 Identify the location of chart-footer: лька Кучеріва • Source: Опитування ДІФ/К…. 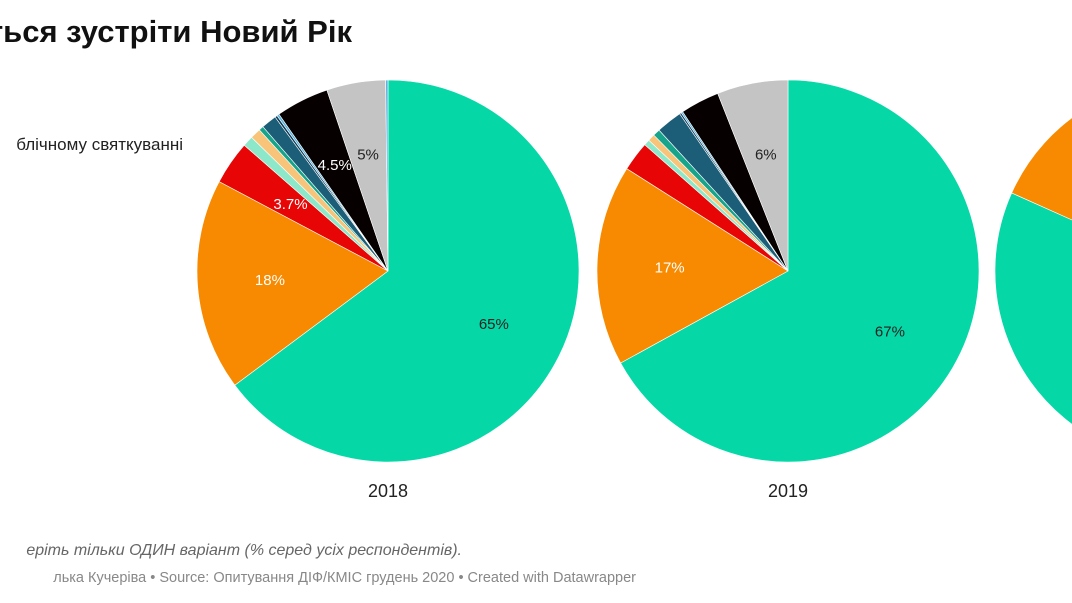
(344, 578).